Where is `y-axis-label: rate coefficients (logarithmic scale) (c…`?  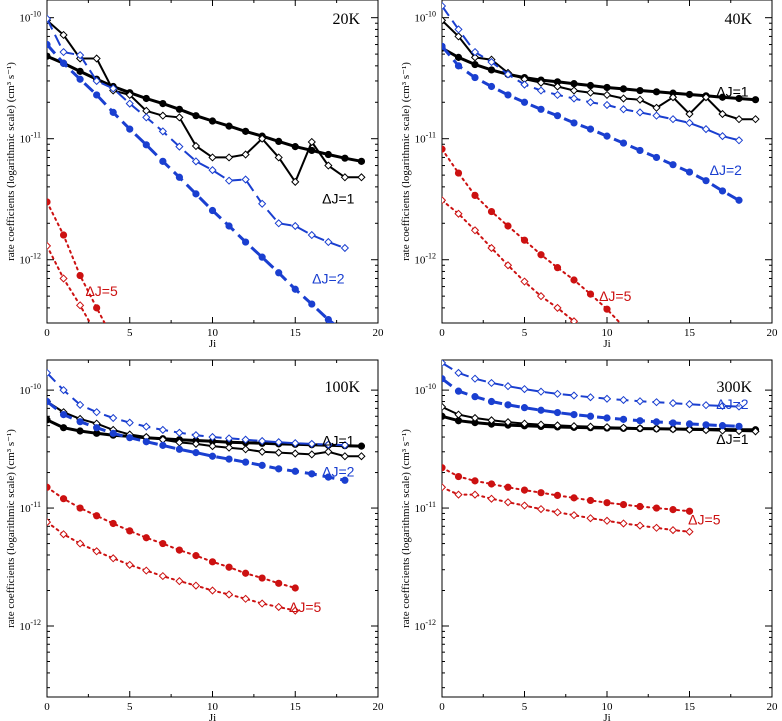
y-axis-label: rate coefficients (logarithmic scale) (c… is located at coordinates (11, 528).